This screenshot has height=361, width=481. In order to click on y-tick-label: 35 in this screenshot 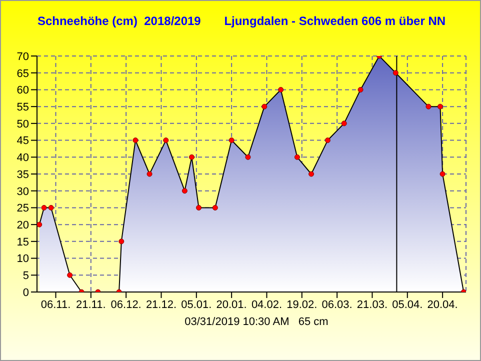, I will do `click(22, 174)`.